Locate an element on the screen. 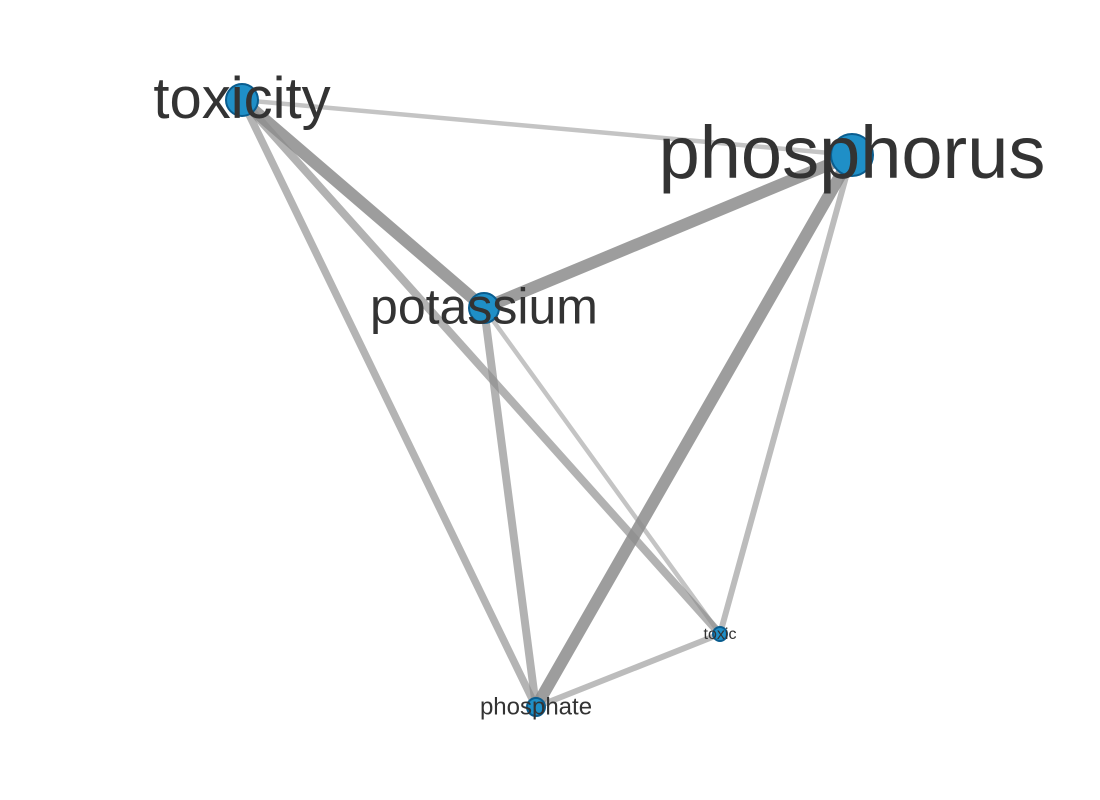  node-label-toxicity: toxicity is located at coordinates (241, 98).